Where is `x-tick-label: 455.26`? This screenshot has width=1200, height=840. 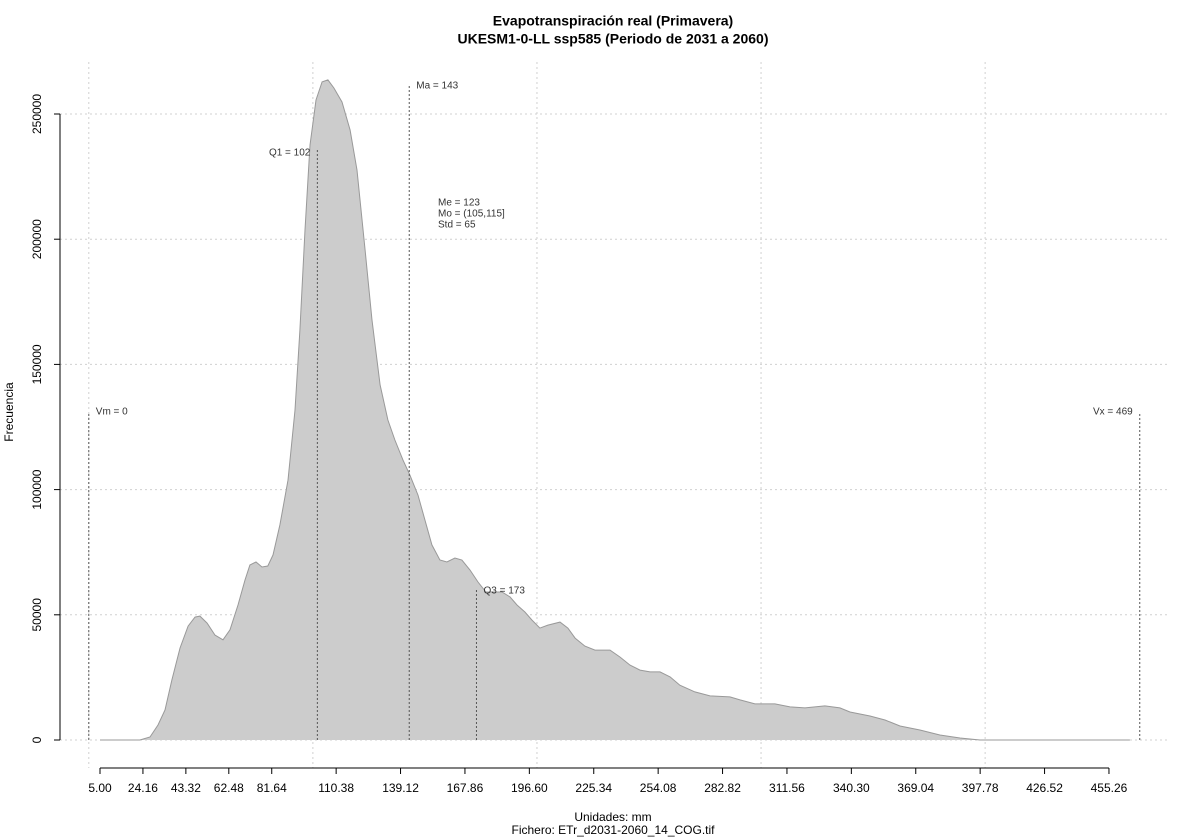
x-tick-label: 455.26 is located at coordinates (1109, 788).